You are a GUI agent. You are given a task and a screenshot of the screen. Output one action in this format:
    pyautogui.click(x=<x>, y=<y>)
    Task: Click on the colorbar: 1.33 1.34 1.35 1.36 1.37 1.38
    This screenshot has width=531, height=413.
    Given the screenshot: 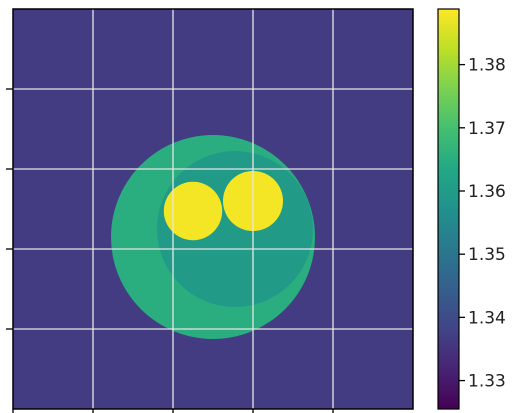 What is the action you would take?
    pyautogui.click(x=471, y=209)
    